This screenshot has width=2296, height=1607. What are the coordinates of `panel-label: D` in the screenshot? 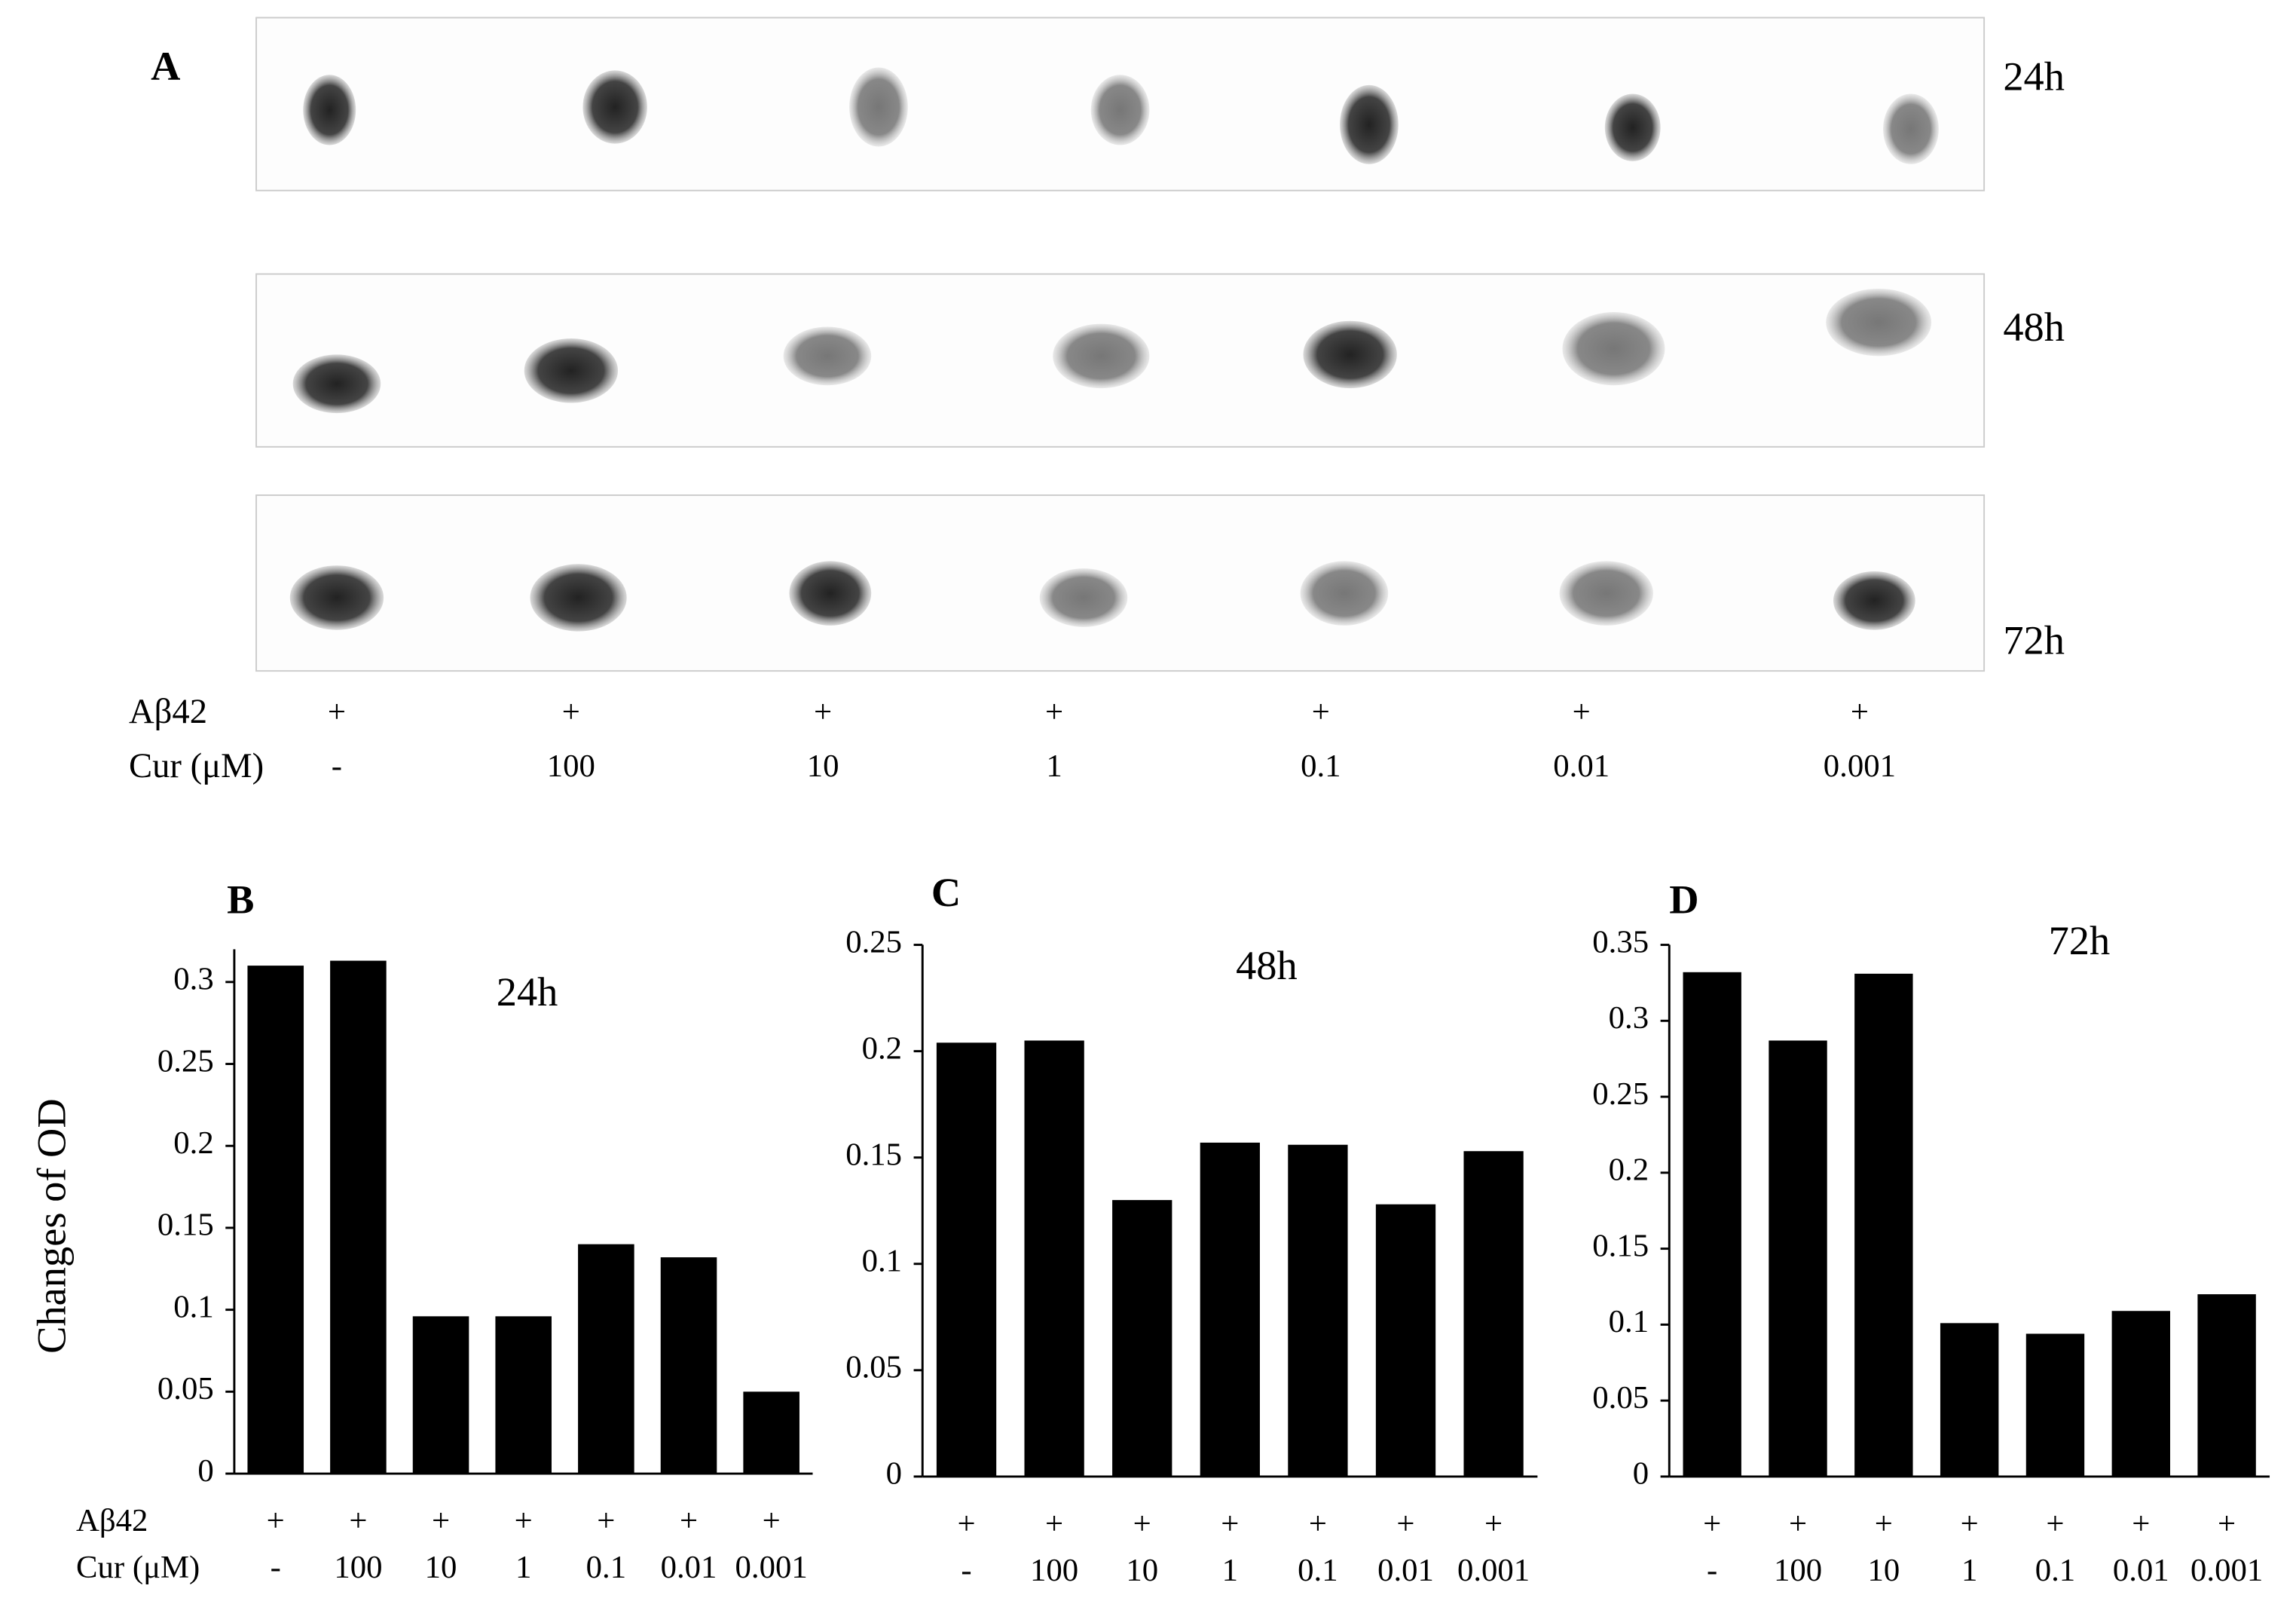 It's located at (1683, 900).